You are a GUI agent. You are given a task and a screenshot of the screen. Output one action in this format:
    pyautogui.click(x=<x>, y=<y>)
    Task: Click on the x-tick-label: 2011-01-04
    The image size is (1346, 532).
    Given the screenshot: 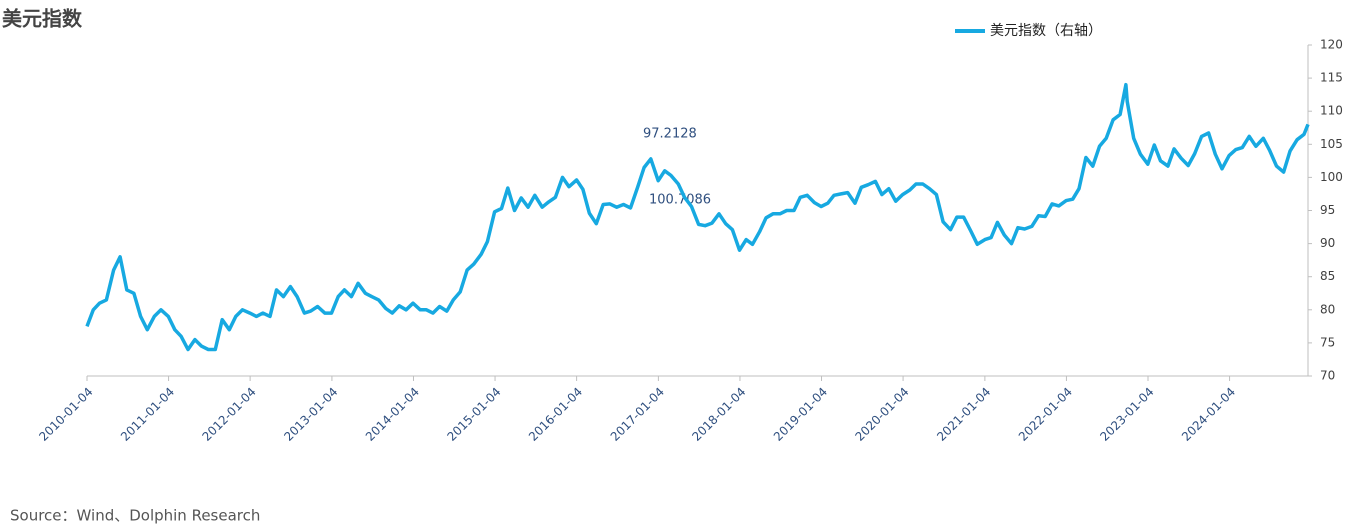 What is the action you would take?
    pyautogui.click(x=147, y=414)
    